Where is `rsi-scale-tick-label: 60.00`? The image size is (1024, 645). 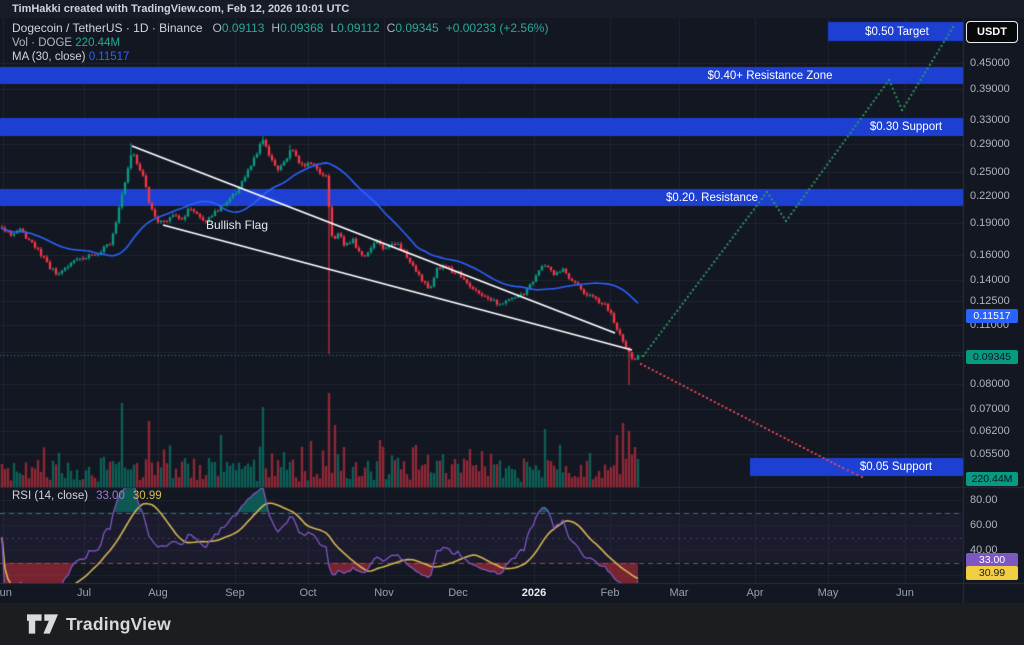 rsi-scale-tick-label: 60.00 is located at coordinates (984, 525).